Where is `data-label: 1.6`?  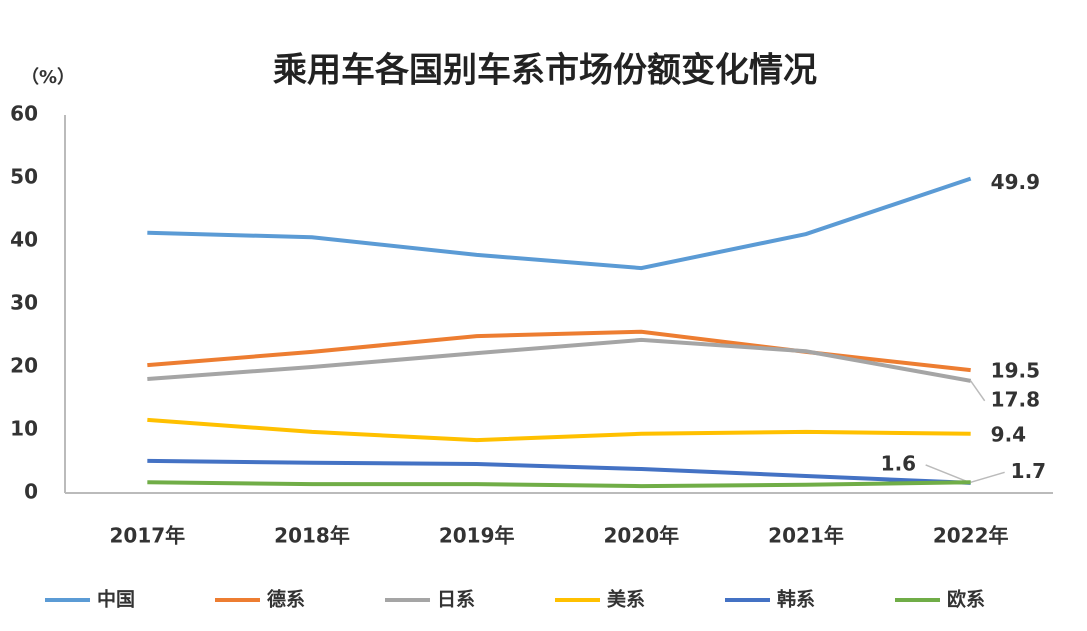 data-label: 1.6 is located at coordinates (898, 463).